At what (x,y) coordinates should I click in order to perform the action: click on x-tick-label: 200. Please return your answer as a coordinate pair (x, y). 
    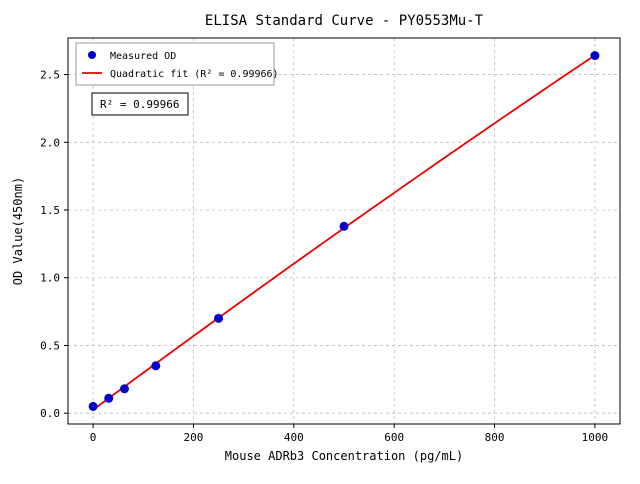
    Looking at the image, I should click on (194, 437).